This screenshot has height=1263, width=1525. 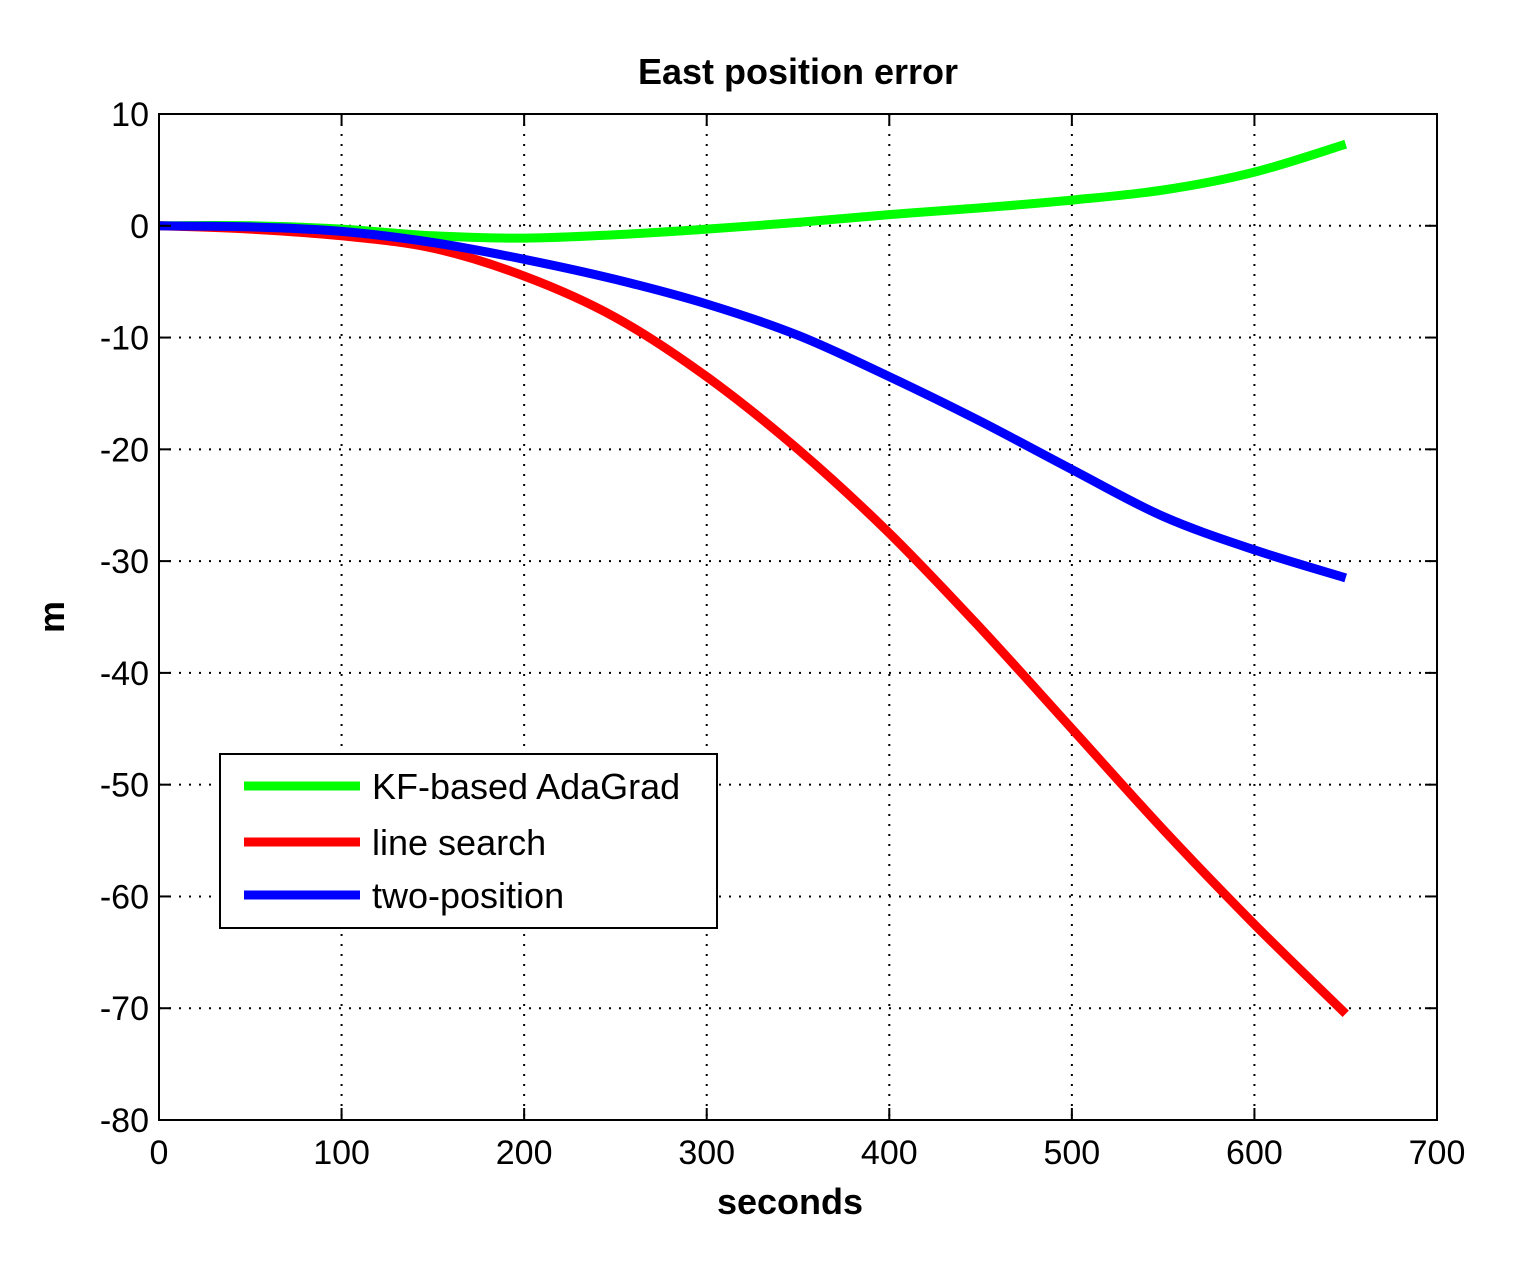 I want to click on y-tick-label: 10, so click(x=130, y=115).